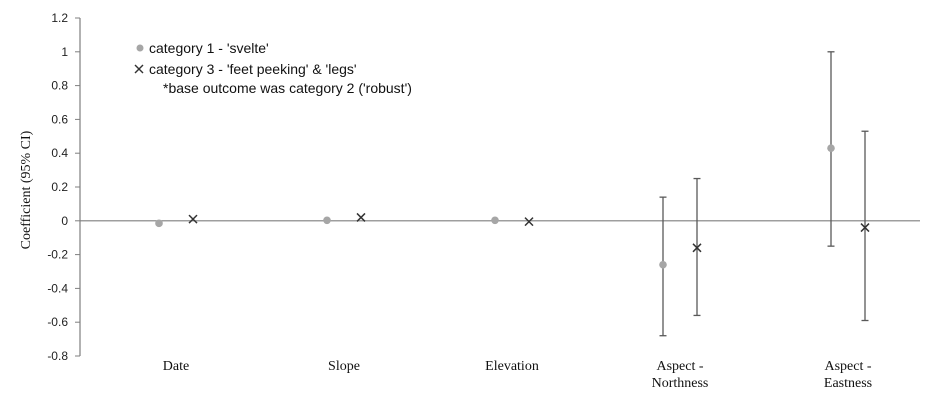 The width and height of the screenshot is (936, 412). I want to click on x-category-label-line: Northness, so click(680, 383).